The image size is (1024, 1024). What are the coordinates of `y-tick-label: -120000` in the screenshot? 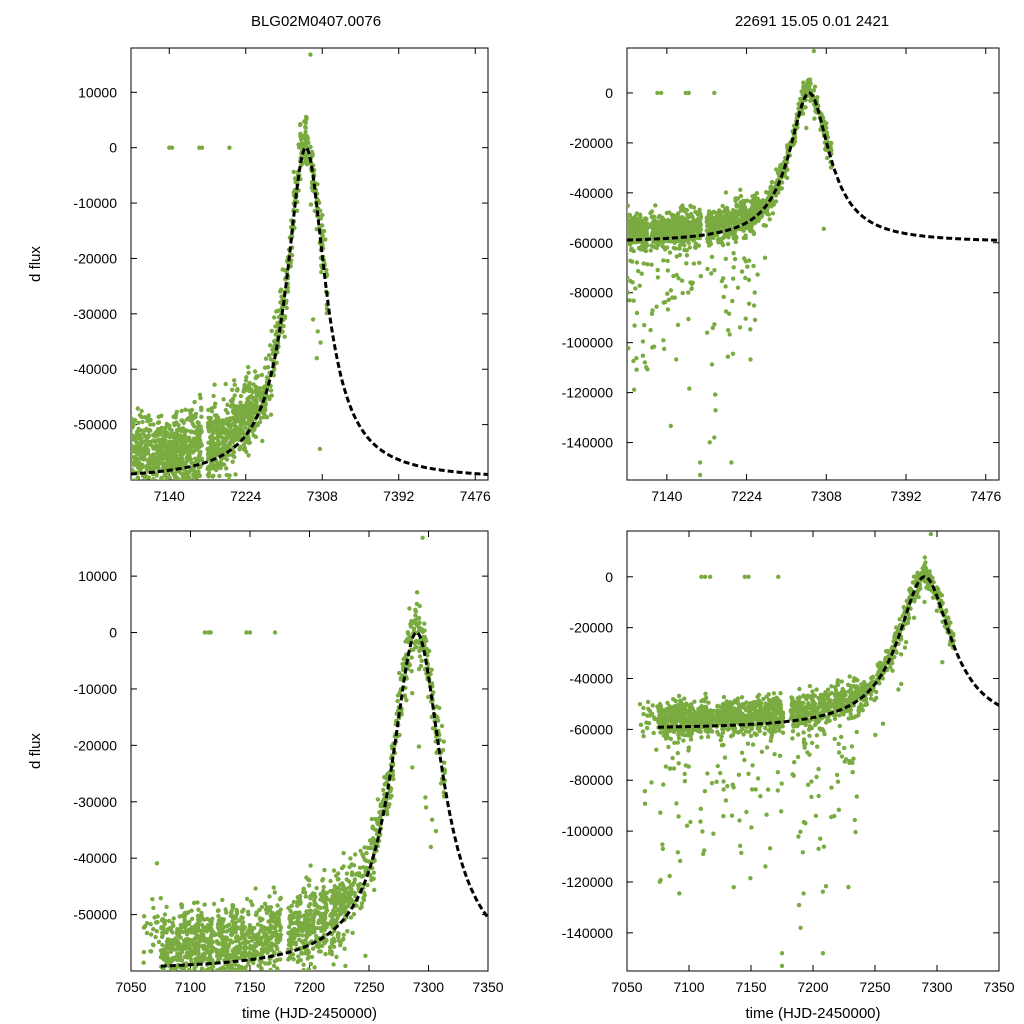 It's located at (588, 393).